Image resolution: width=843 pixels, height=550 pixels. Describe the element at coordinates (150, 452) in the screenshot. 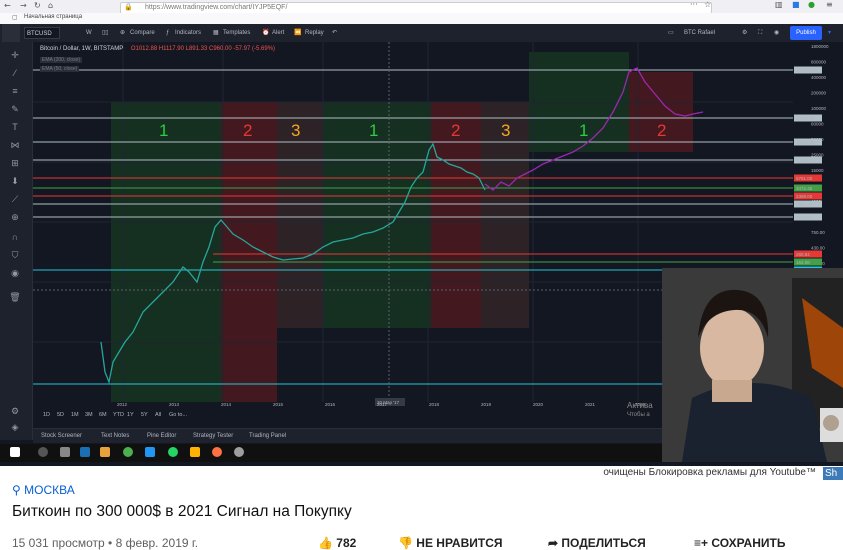

I see `skype-icon` at that location.